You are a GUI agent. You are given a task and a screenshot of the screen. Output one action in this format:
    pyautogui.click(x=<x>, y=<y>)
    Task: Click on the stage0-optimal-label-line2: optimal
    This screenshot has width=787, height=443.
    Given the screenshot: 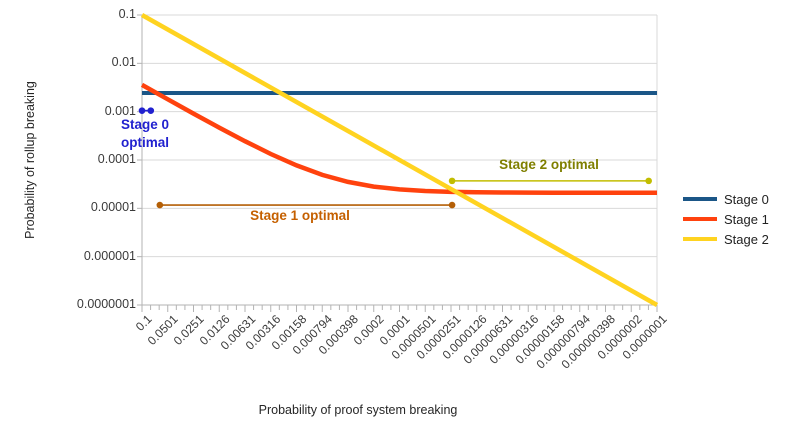 What is the action you would take?
    pyautogui.click(x=145, y=142)
    